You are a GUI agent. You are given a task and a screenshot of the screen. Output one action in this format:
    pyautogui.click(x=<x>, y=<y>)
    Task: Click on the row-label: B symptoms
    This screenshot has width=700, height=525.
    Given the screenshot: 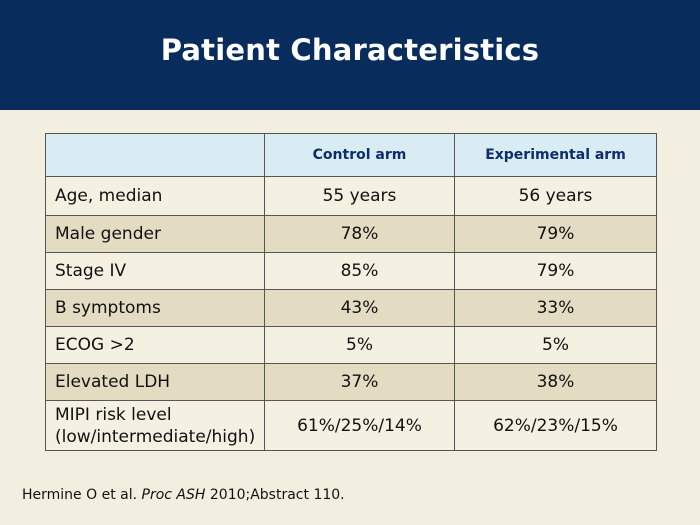 What is the action you would take?
    pyautogui.click(x=155, y=308)
    